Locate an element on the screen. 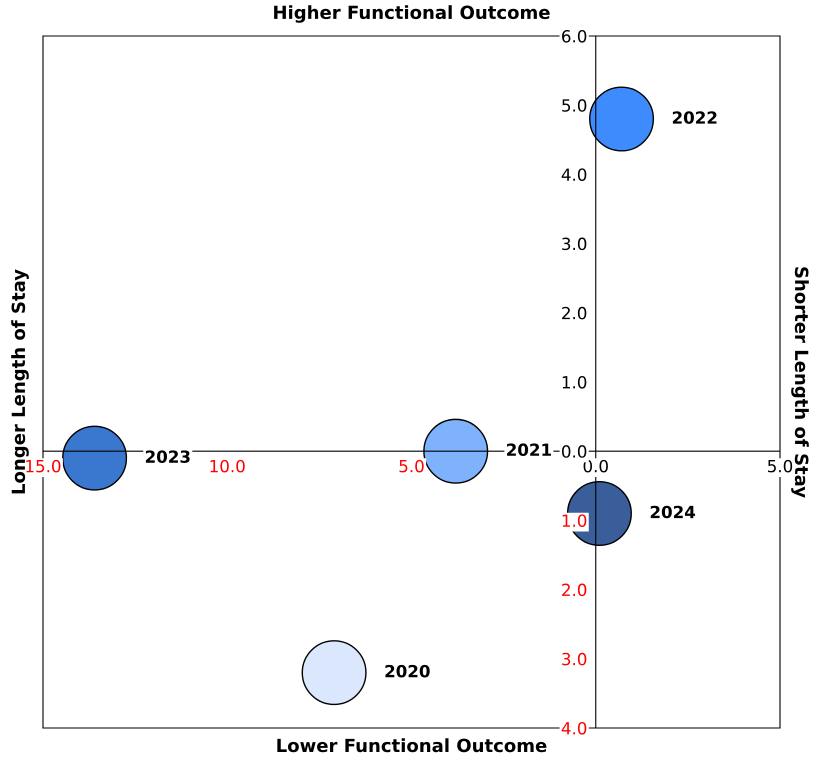 Image resolution: width=817 pixels, height=765 pixels. x-tick-label: 10.0 is located at coordinates (227, 466).